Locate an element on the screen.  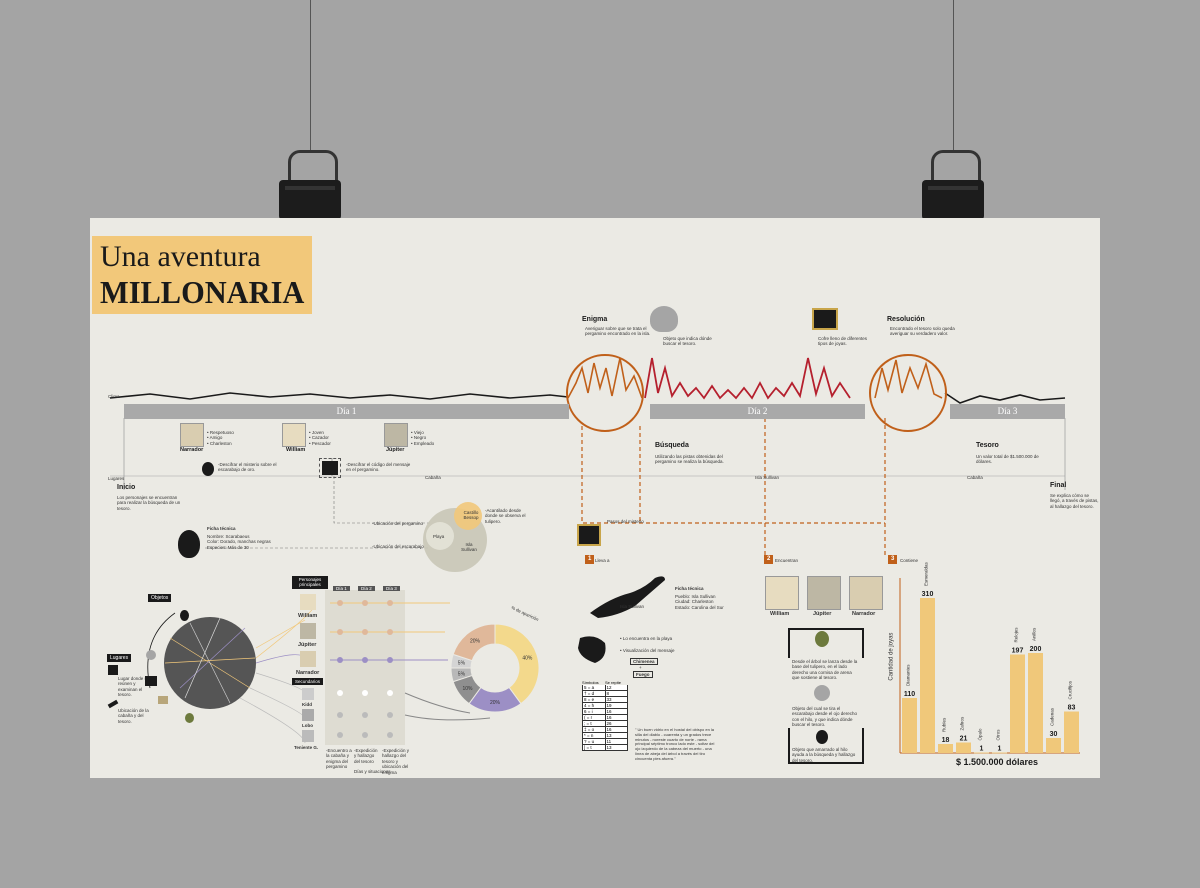
place-playa: Playa is located at coordinates (439, 536).